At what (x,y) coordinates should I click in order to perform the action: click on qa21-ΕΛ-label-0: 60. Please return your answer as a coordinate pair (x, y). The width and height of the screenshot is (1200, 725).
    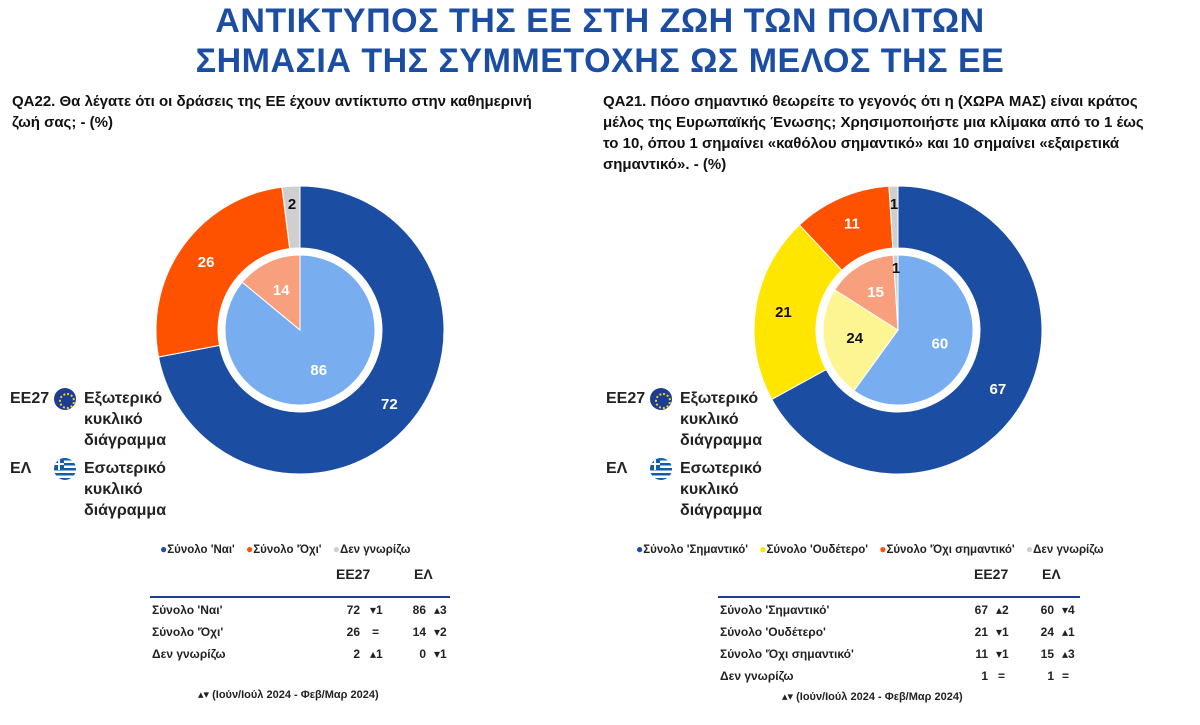
    Looking at the image, I should click on (940, 344).